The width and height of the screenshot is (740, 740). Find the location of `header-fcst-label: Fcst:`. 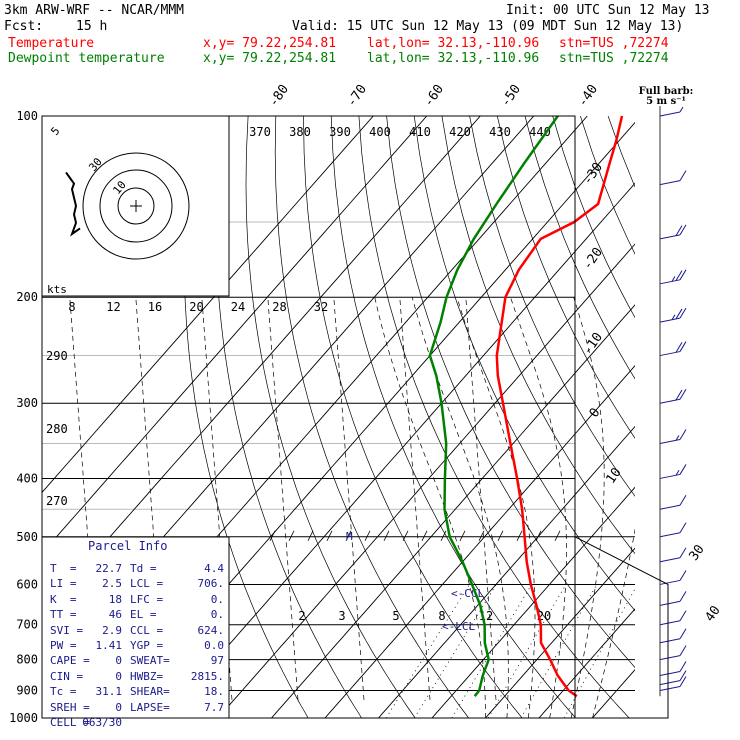

header-fcst-label: Fcst: is located at coordinates (24, 26).